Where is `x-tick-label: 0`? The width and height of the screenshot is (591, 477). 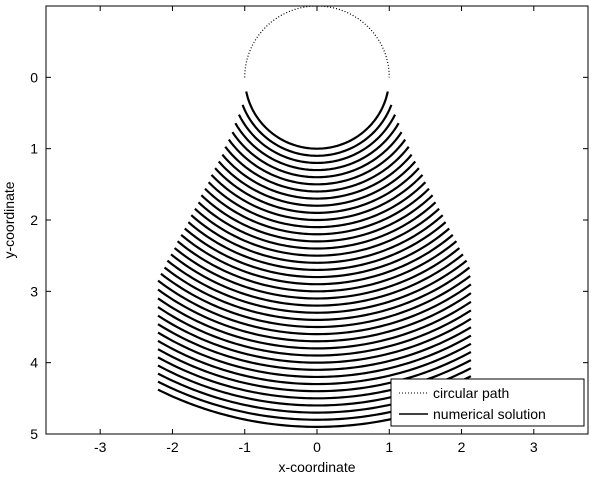 x-tick-label: 0 is located at coordinates (317, 447).